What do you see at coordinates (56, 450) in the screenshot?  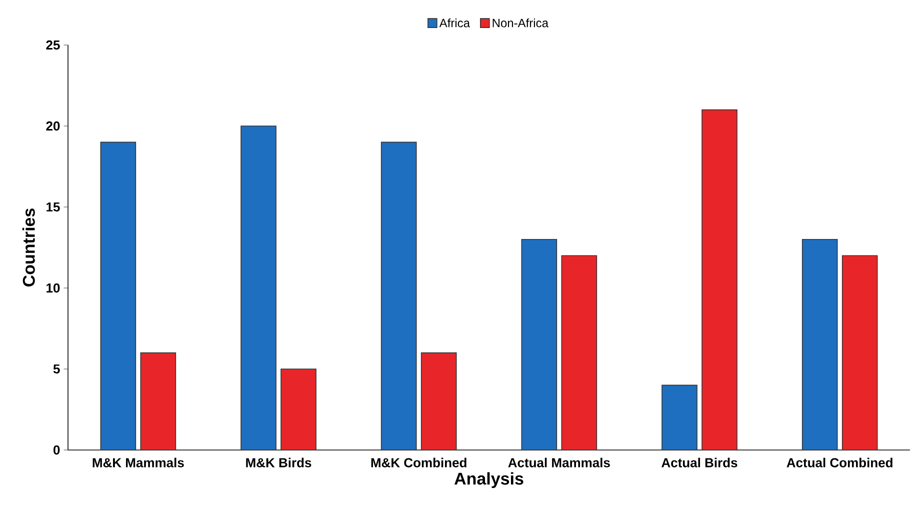 I see `y-tick-label: 0` at bounding box center [56, 450].